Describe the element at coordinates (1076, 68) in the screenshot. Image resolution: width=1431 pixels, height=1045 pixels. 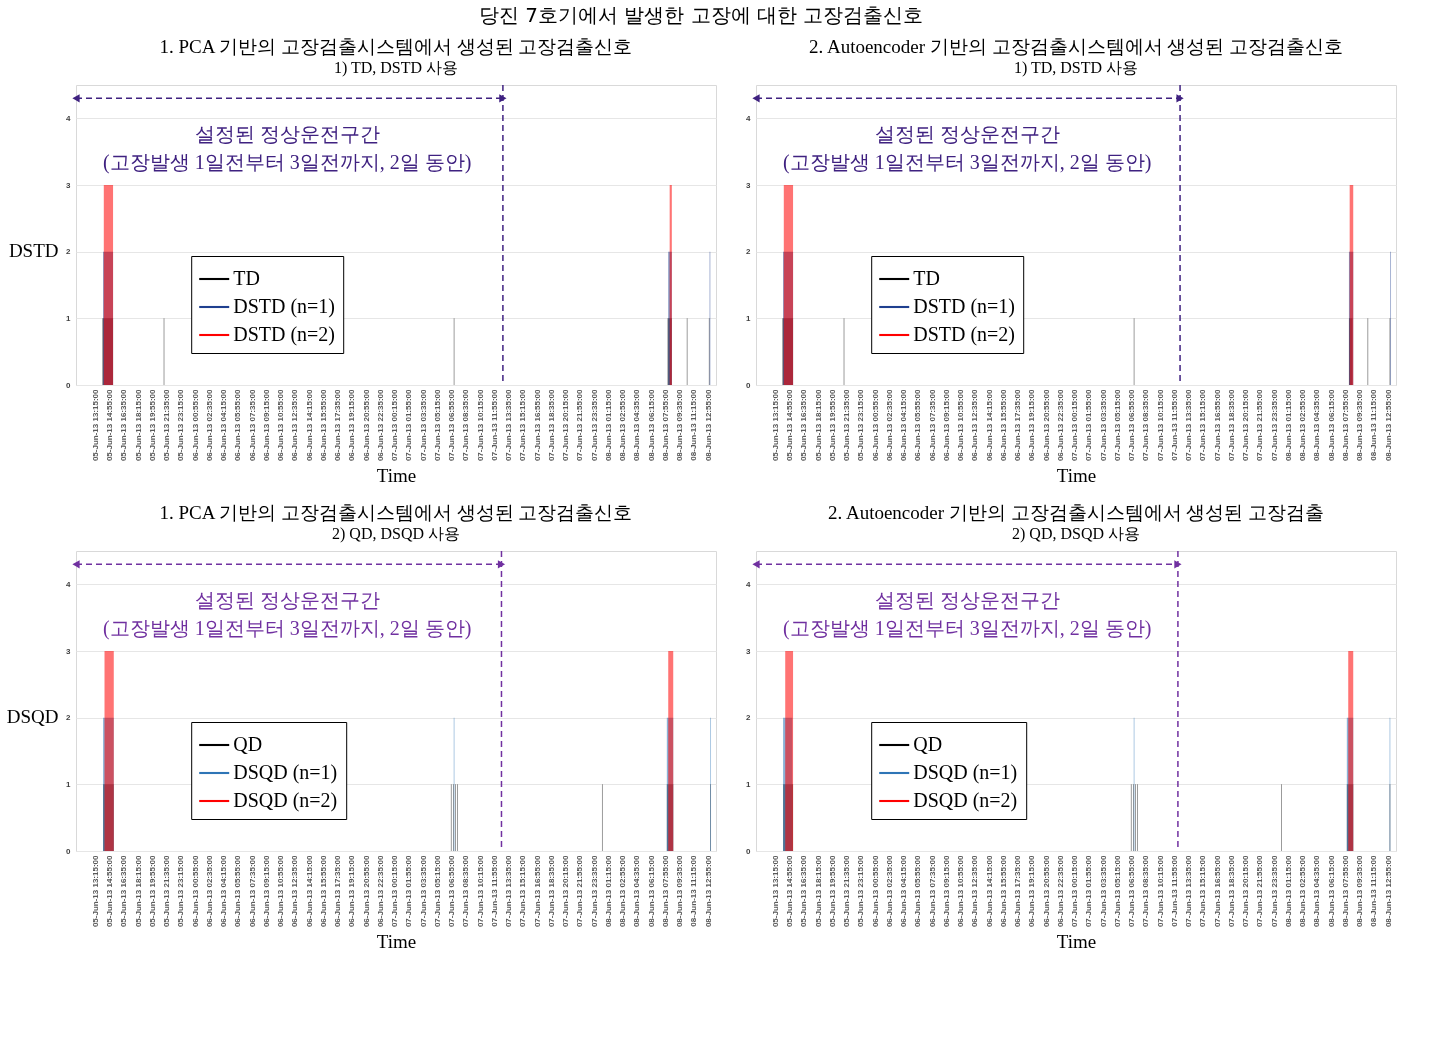
I see `chart-subtitle: 1) TD, DSTD 사용` at that location.